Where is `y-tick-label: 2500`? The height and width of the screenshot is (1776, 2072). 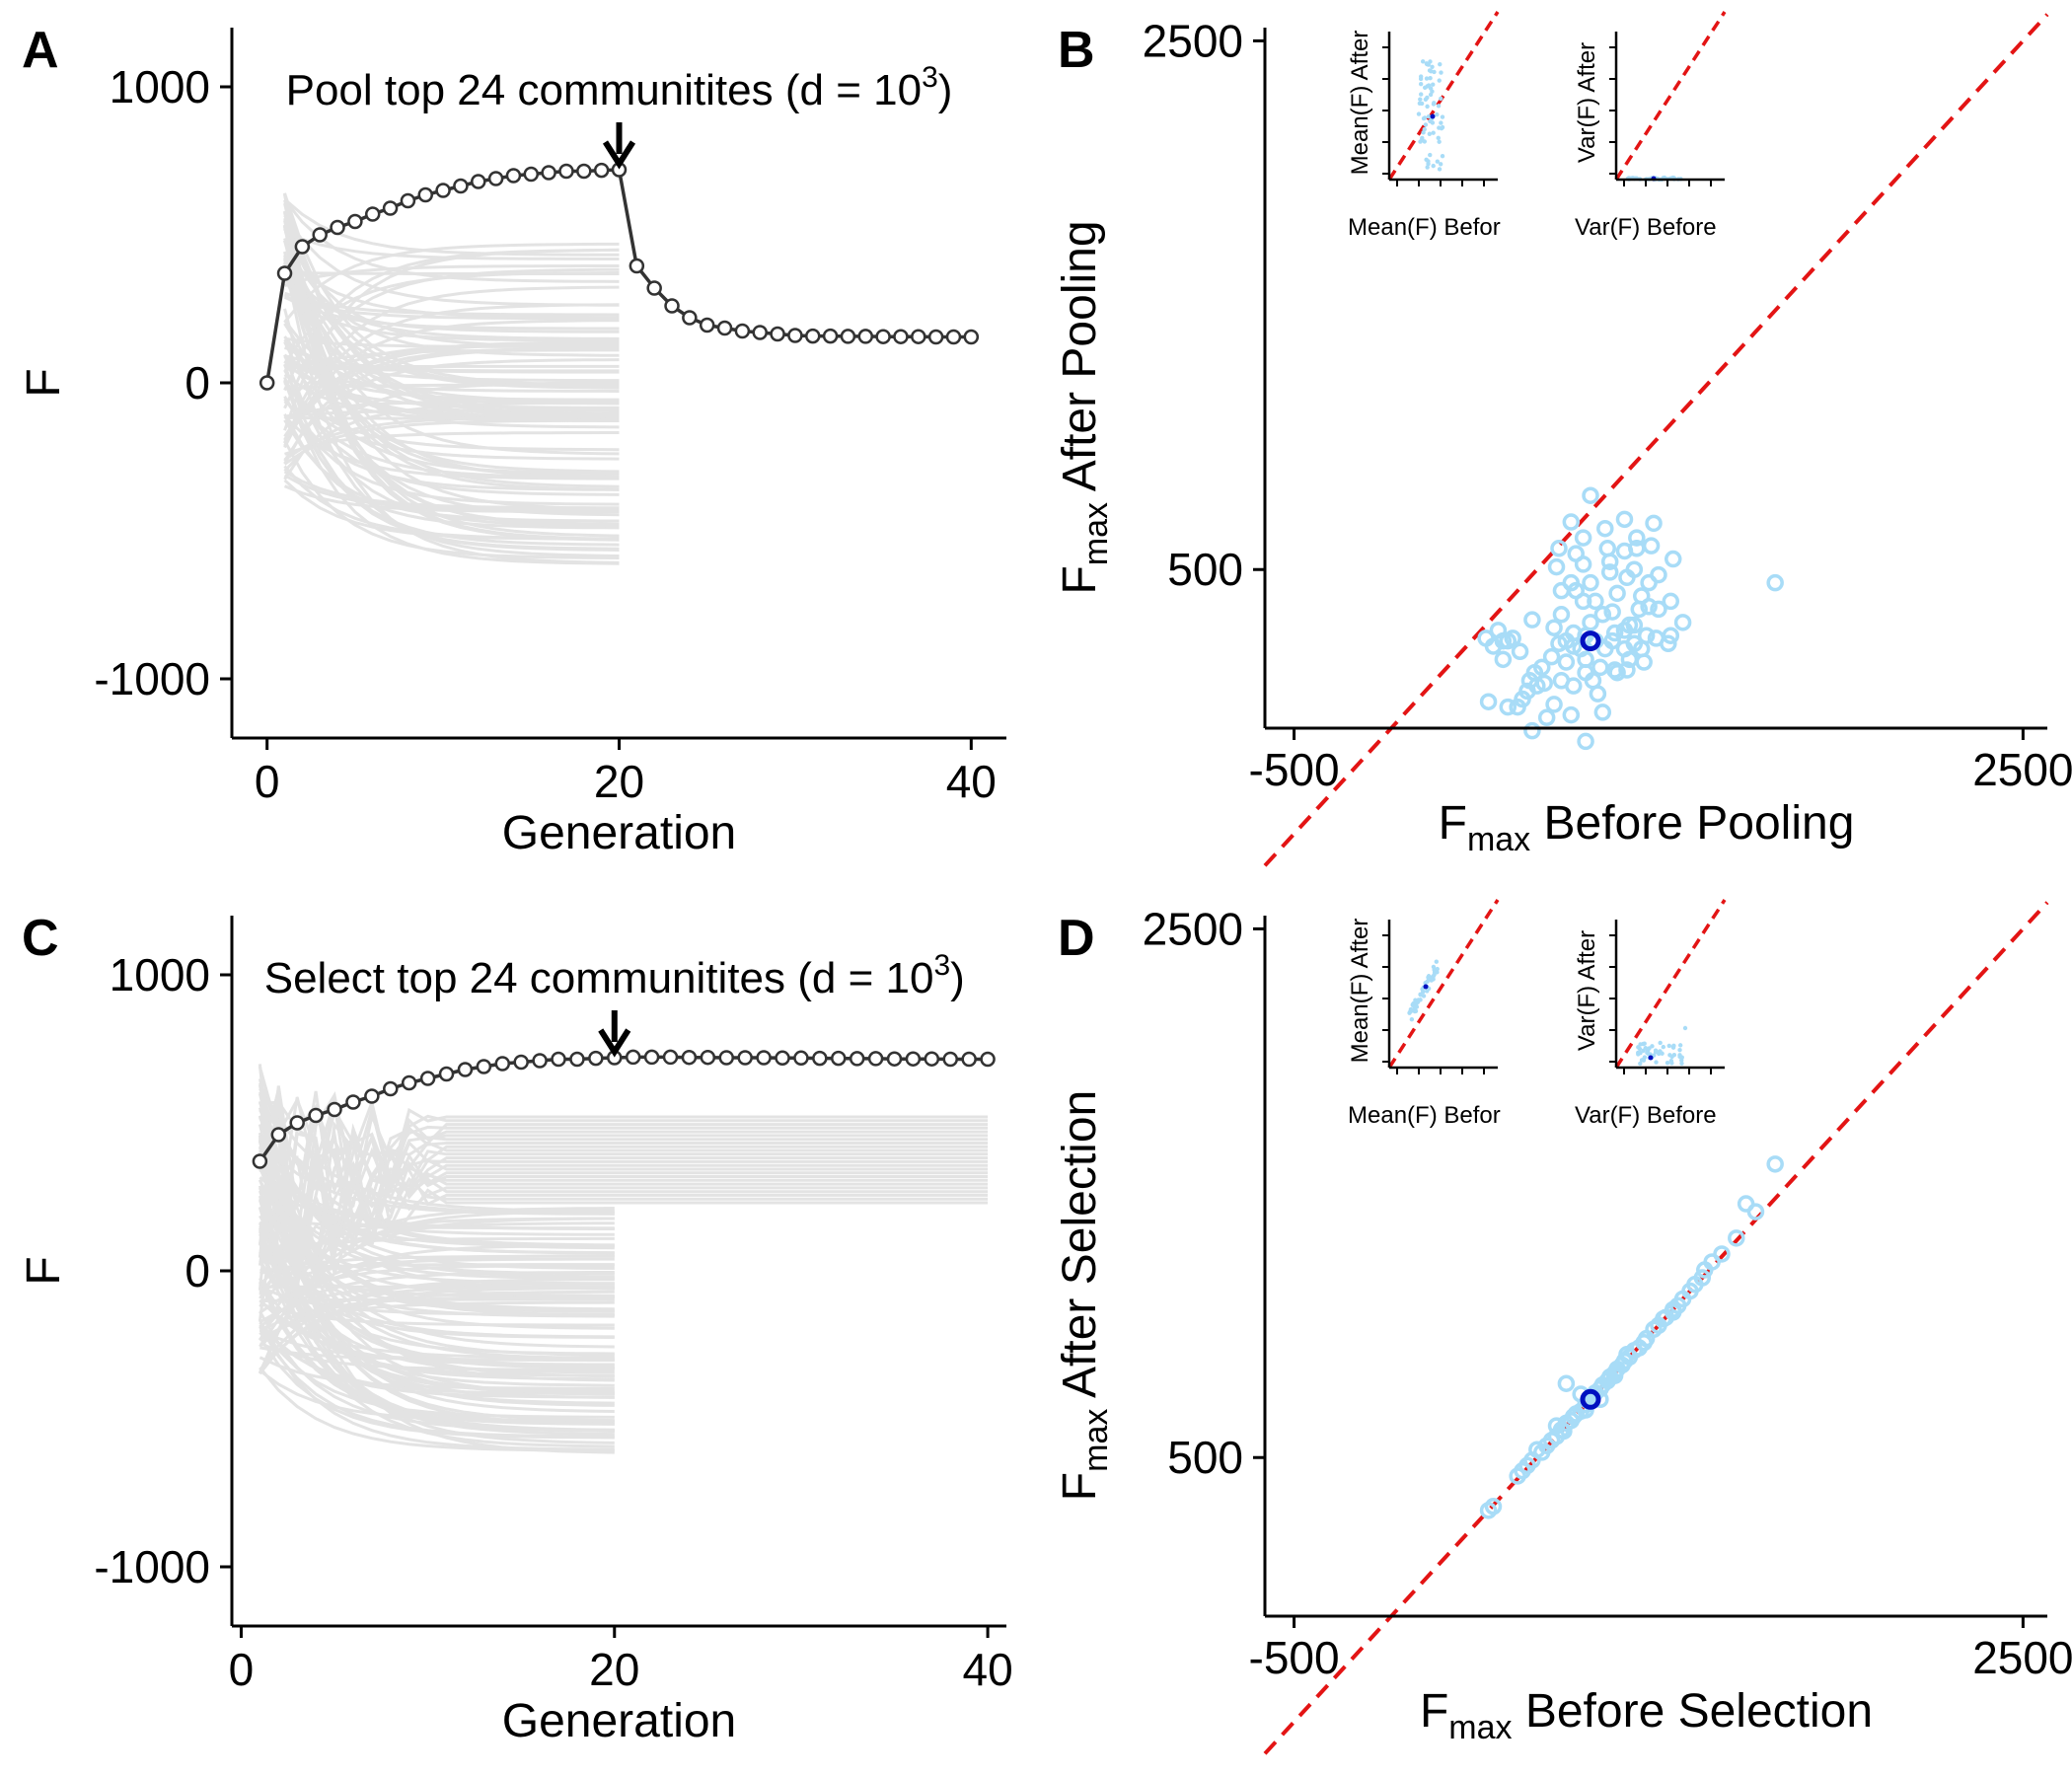 y-tick-label: 2500 is located at coordinates (1193, 929).